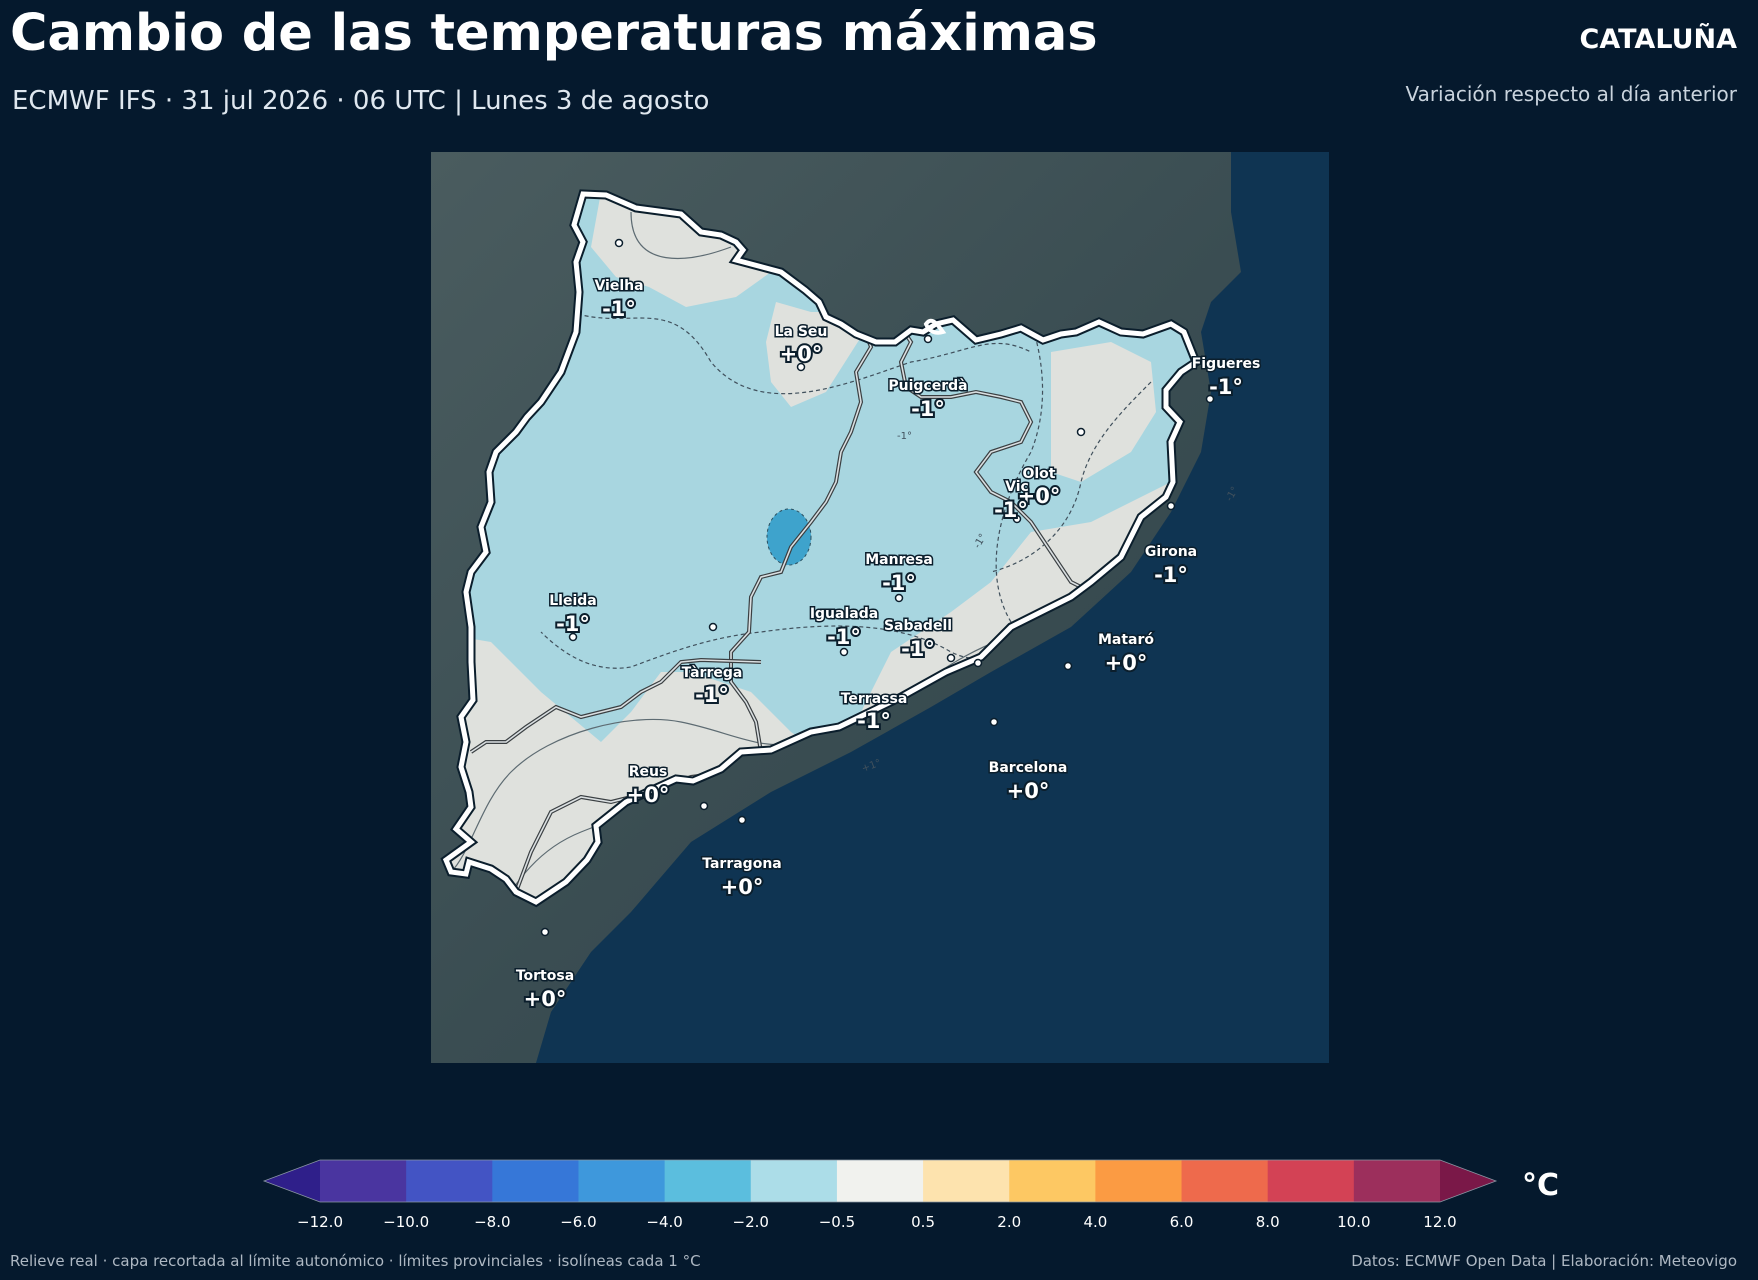 This screenshot has height=1280, width=1758. Describe the element at coordinates (899, 560) in the screenshot. I see `city-name-manresa: Manresa` at that location.